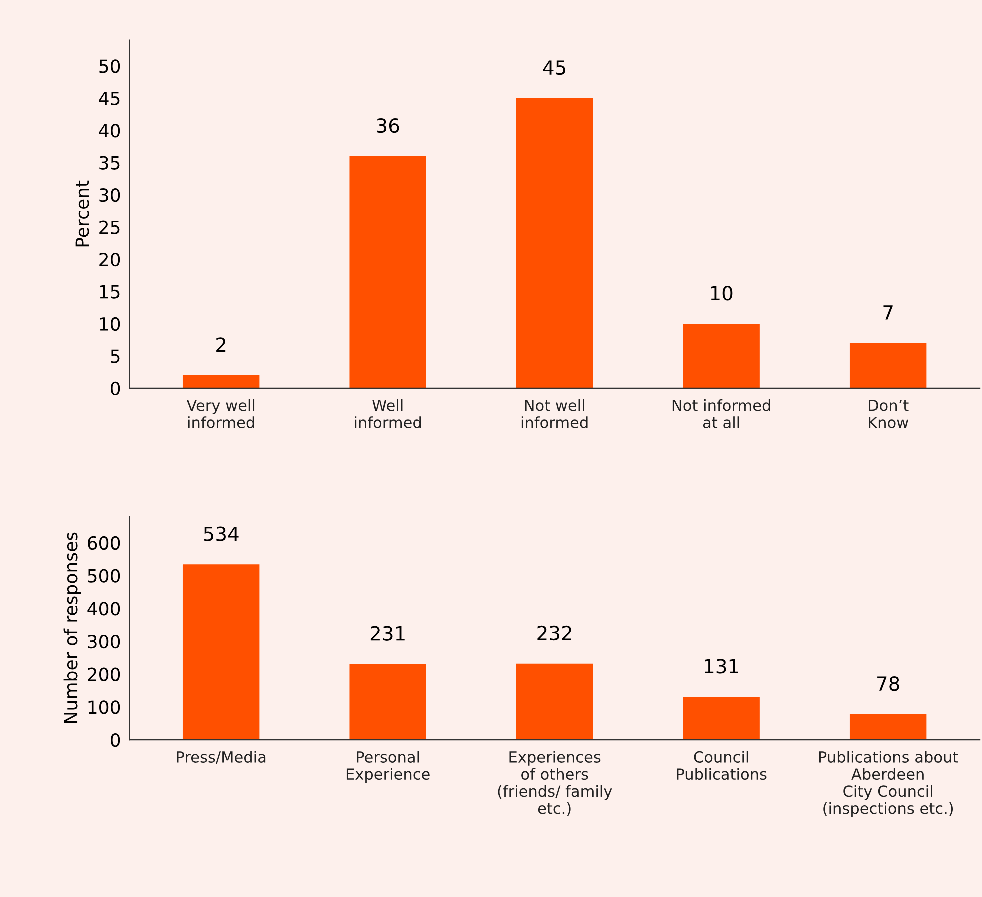 Image resolution: width=982 pixels, height=897 pixels. Describe the element at coordinates (115, 357) in the screenshot. I see `y-tick-label: 5` at that location.